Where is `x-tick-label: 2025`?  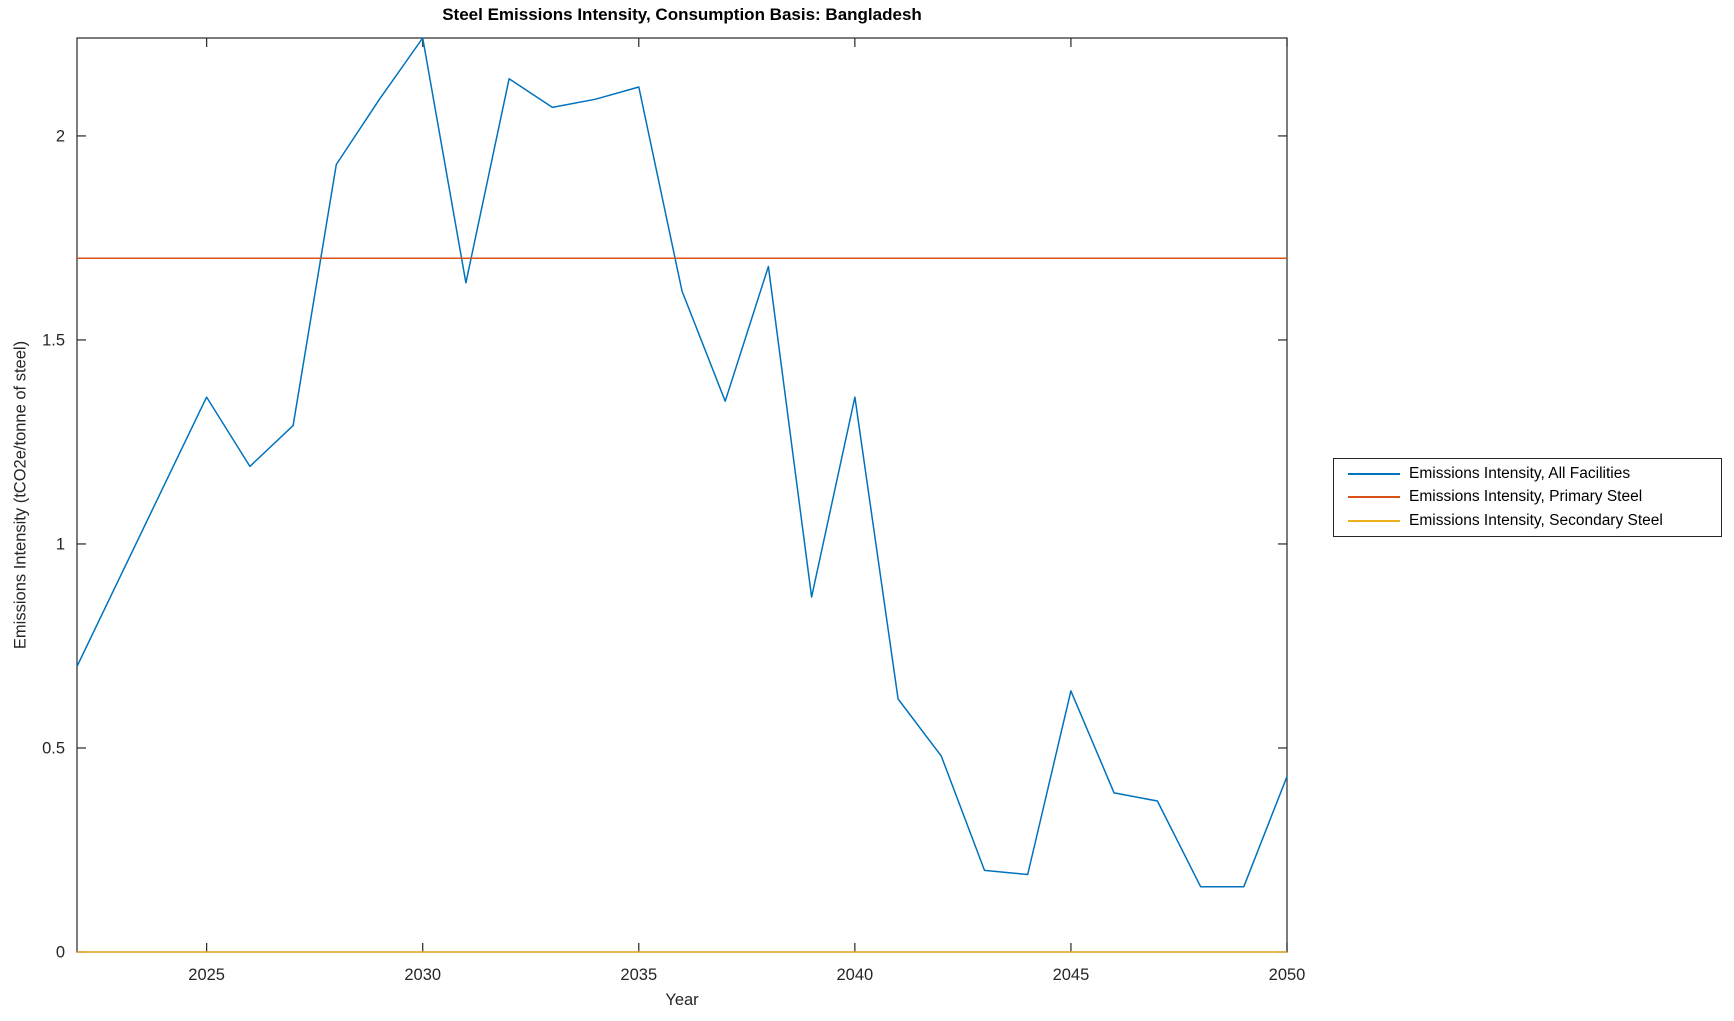 x-tick-label: 2025 is located at coordinates (206, 975).